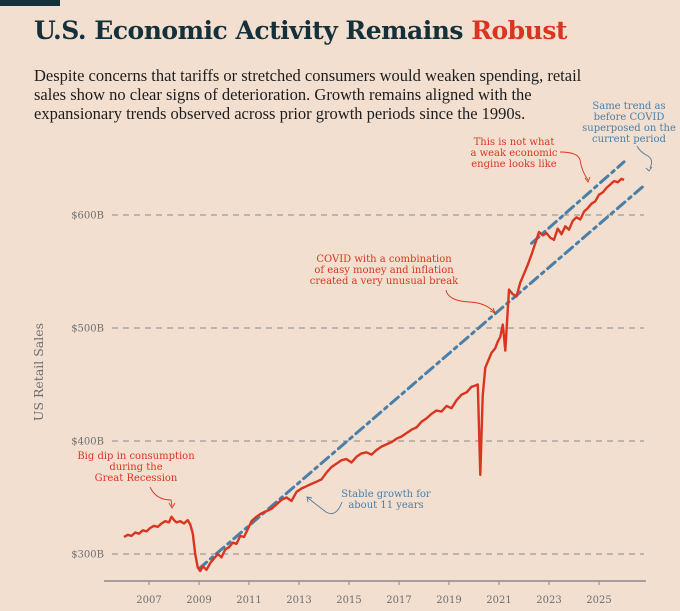 The height and width of the screenshot is (611, 680). What do you see at coordinates (30, 3) in the screenshot?
I see `brand-bar` at bounding box center [30, 3].